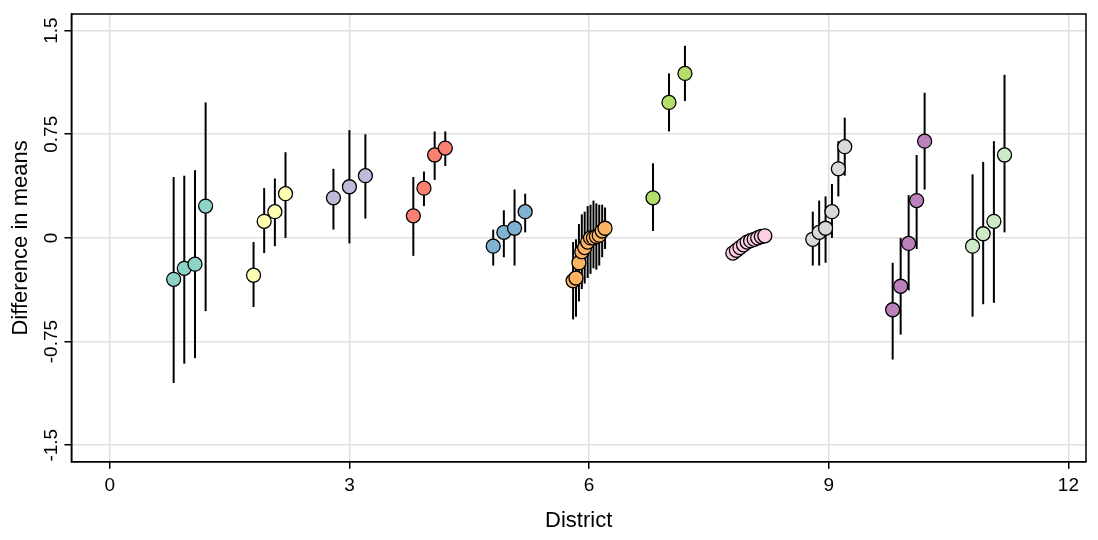 This screenshot has height=540, width=1098. What do you see at coordinates (589, 485) in the screenshot?
I see `x-tick-label: 6` at bounding box center [589, 485].